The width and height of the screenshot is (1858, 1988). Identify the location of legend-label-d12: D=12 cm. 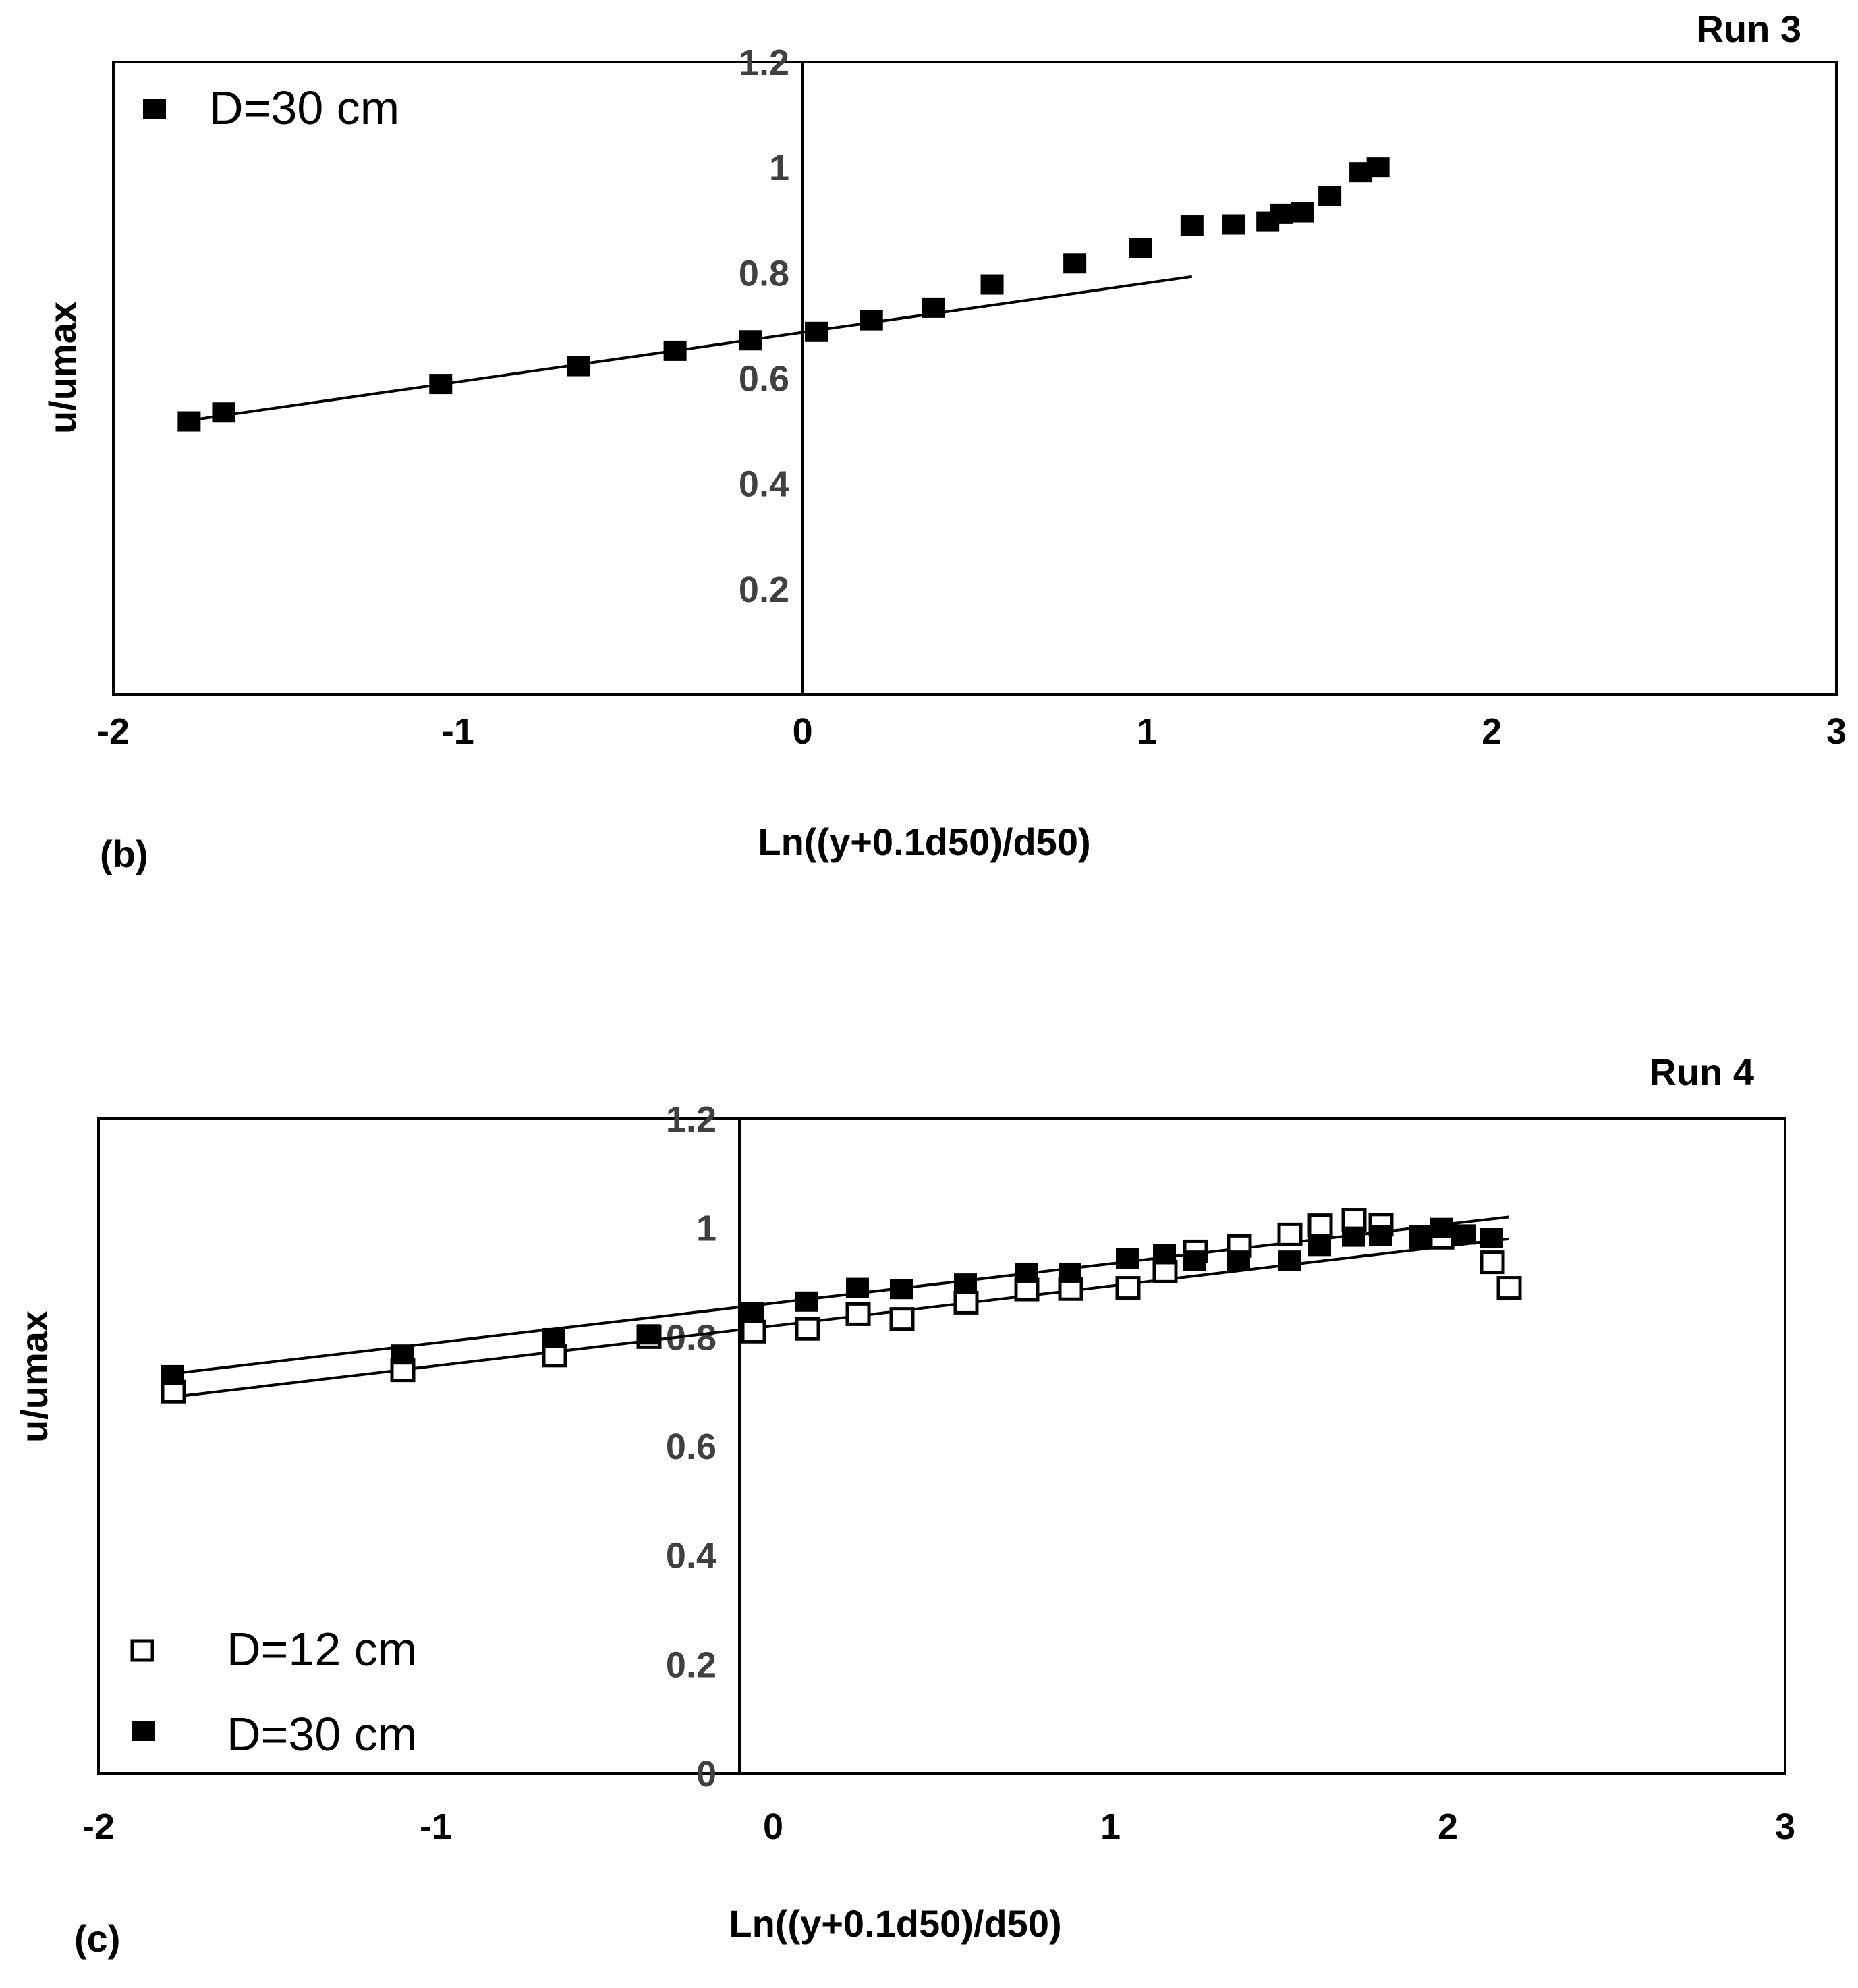
(322, 1649).